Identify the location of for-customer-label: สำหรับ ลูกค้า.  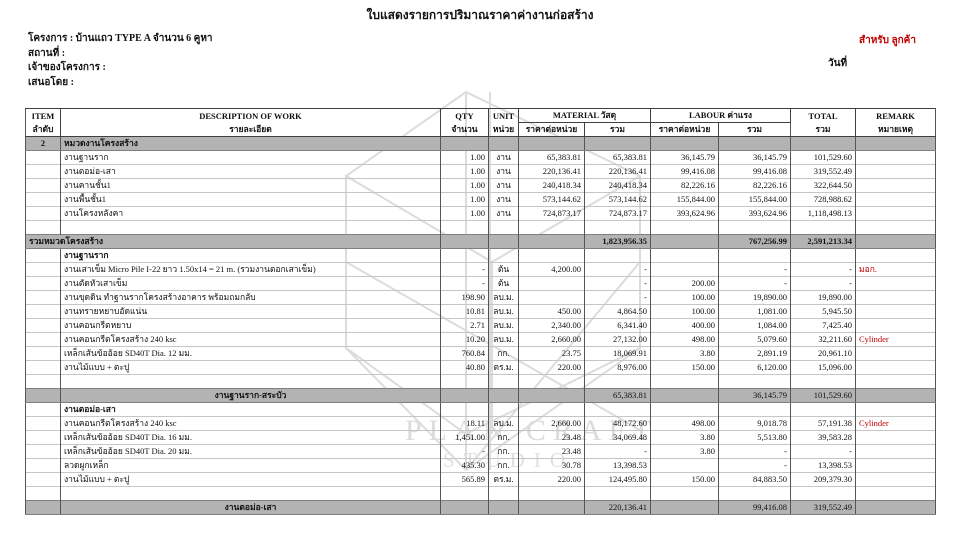
(887, 40).